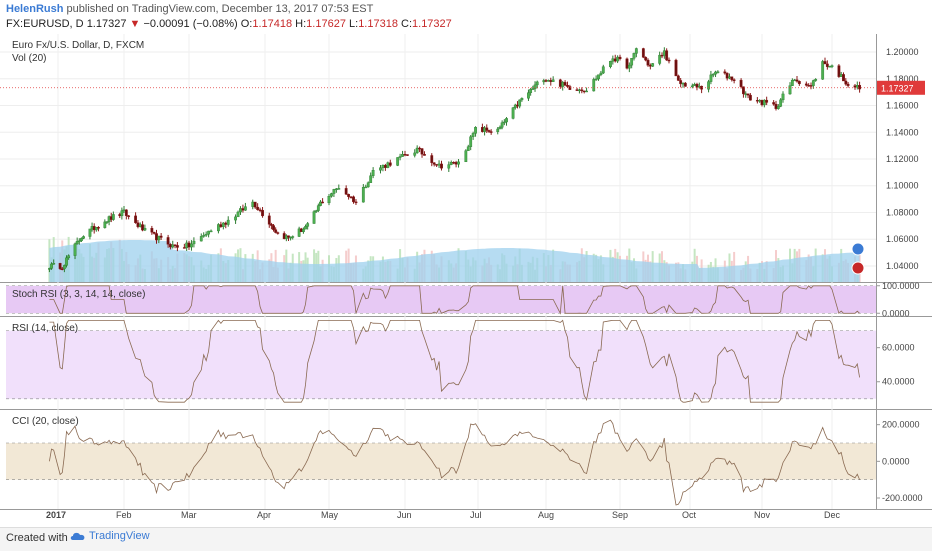  What do you see at coordinates (902, 79) in the screenshot?
I see `price-tick-label: 1.18000` at bounding box center [902, 79].